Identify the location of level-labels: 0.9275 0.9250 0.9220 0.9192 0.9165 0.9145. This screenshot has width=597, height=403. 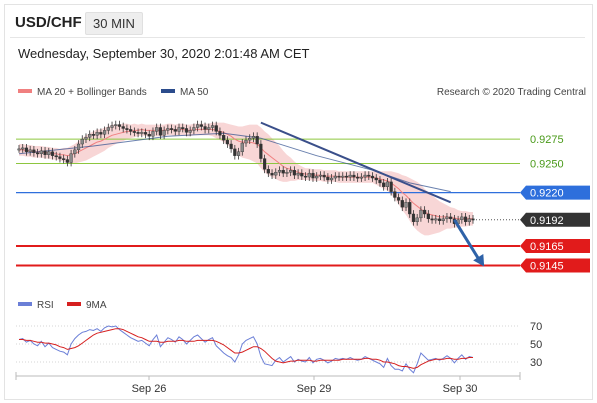
(555, 203).